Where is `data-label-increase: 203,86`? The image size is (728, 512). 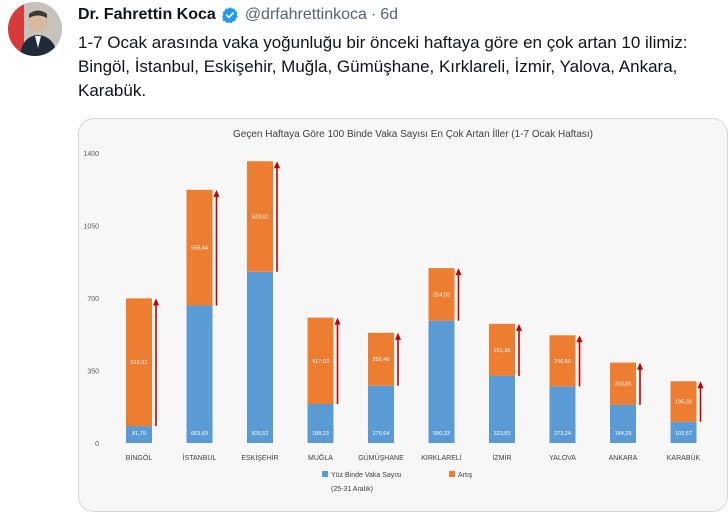
data-label-increase: 203,86 is located at coordinates (623, 385).